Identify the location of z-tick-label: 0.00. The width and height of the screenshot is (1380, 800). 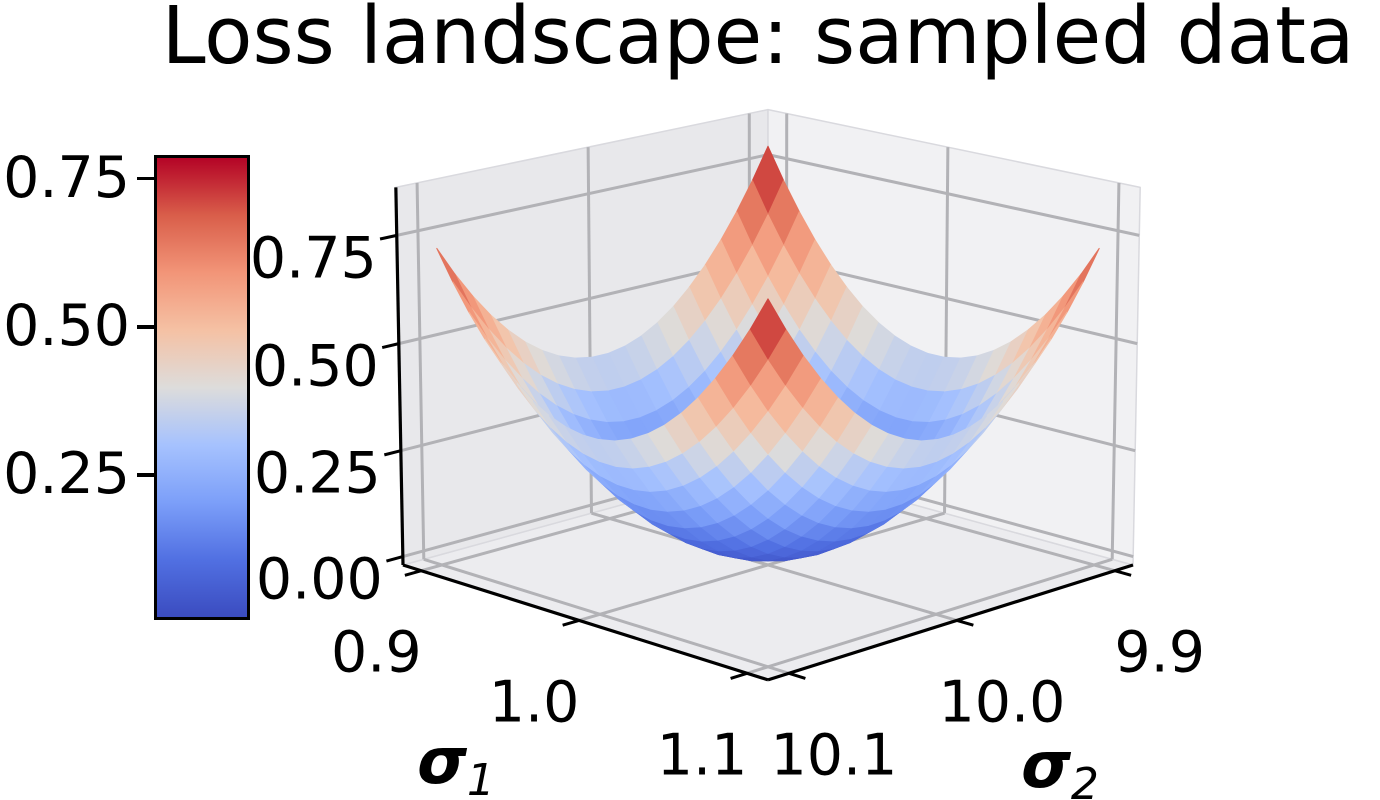
(319, 580).